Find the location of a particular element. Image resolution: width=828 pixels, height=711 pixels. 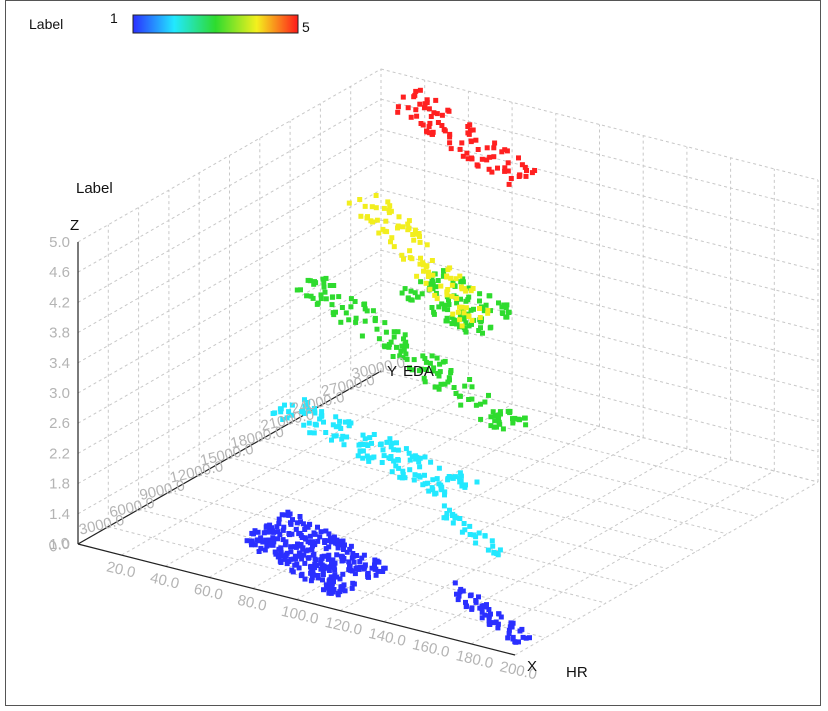

x-axis-name: HR is located at coordinates (577, 672).